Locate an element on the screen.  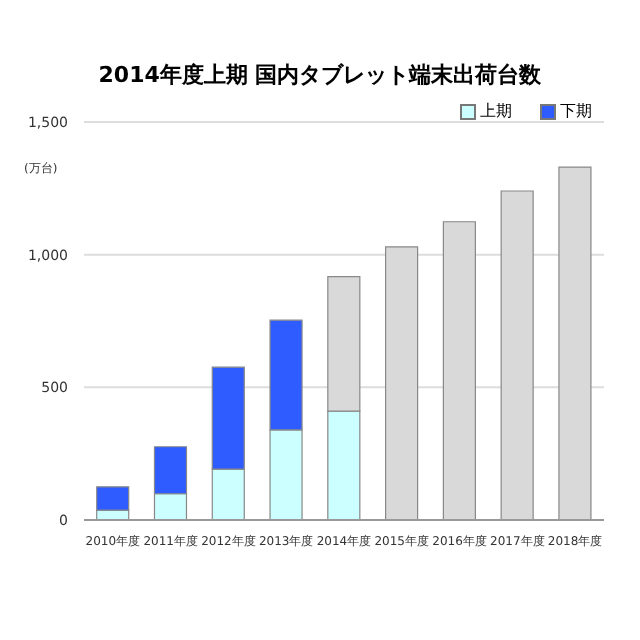
bar is located at coordinates (113, 498).